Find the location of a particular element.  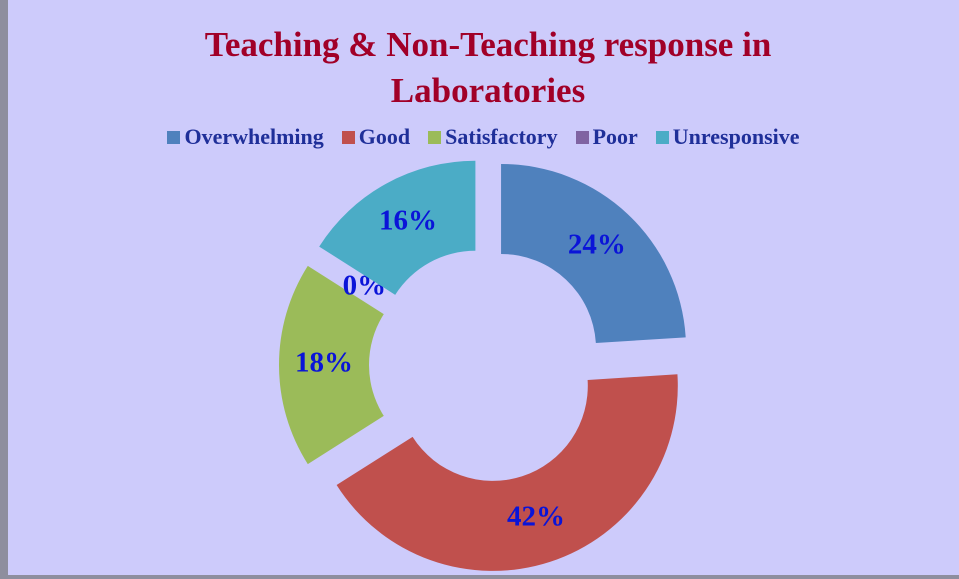

legend-item: Satisfactory is located at coordinates (493, 137).